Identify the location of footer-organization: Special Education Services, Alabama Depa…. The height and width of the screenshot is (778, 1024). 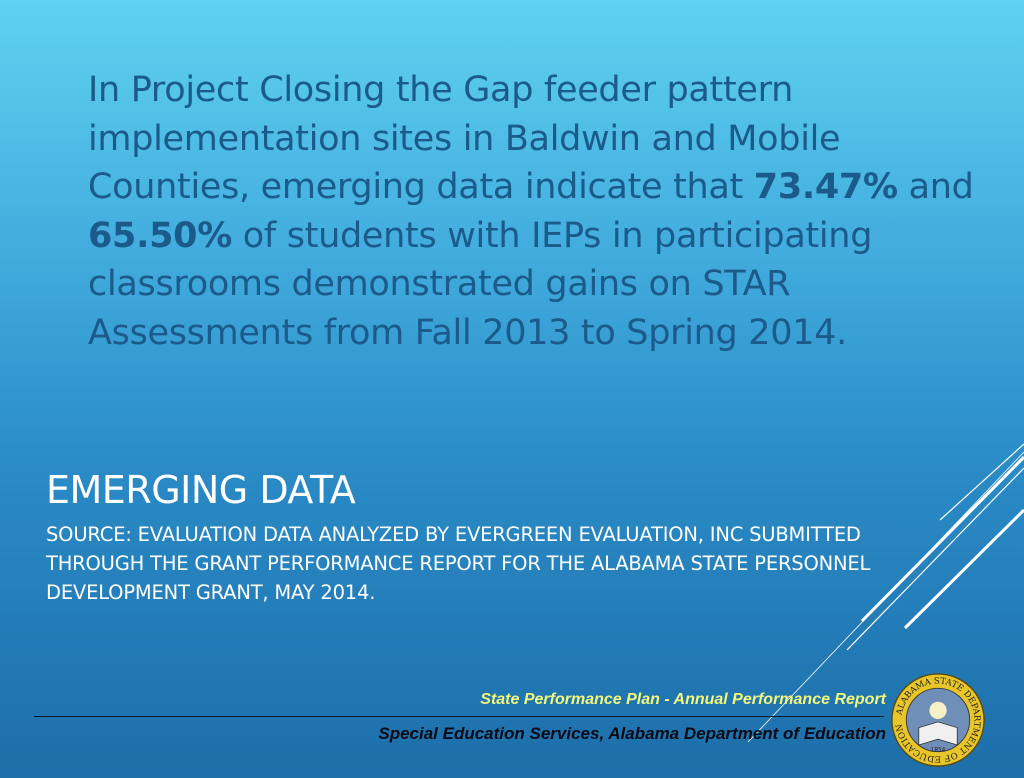
(632, 733).